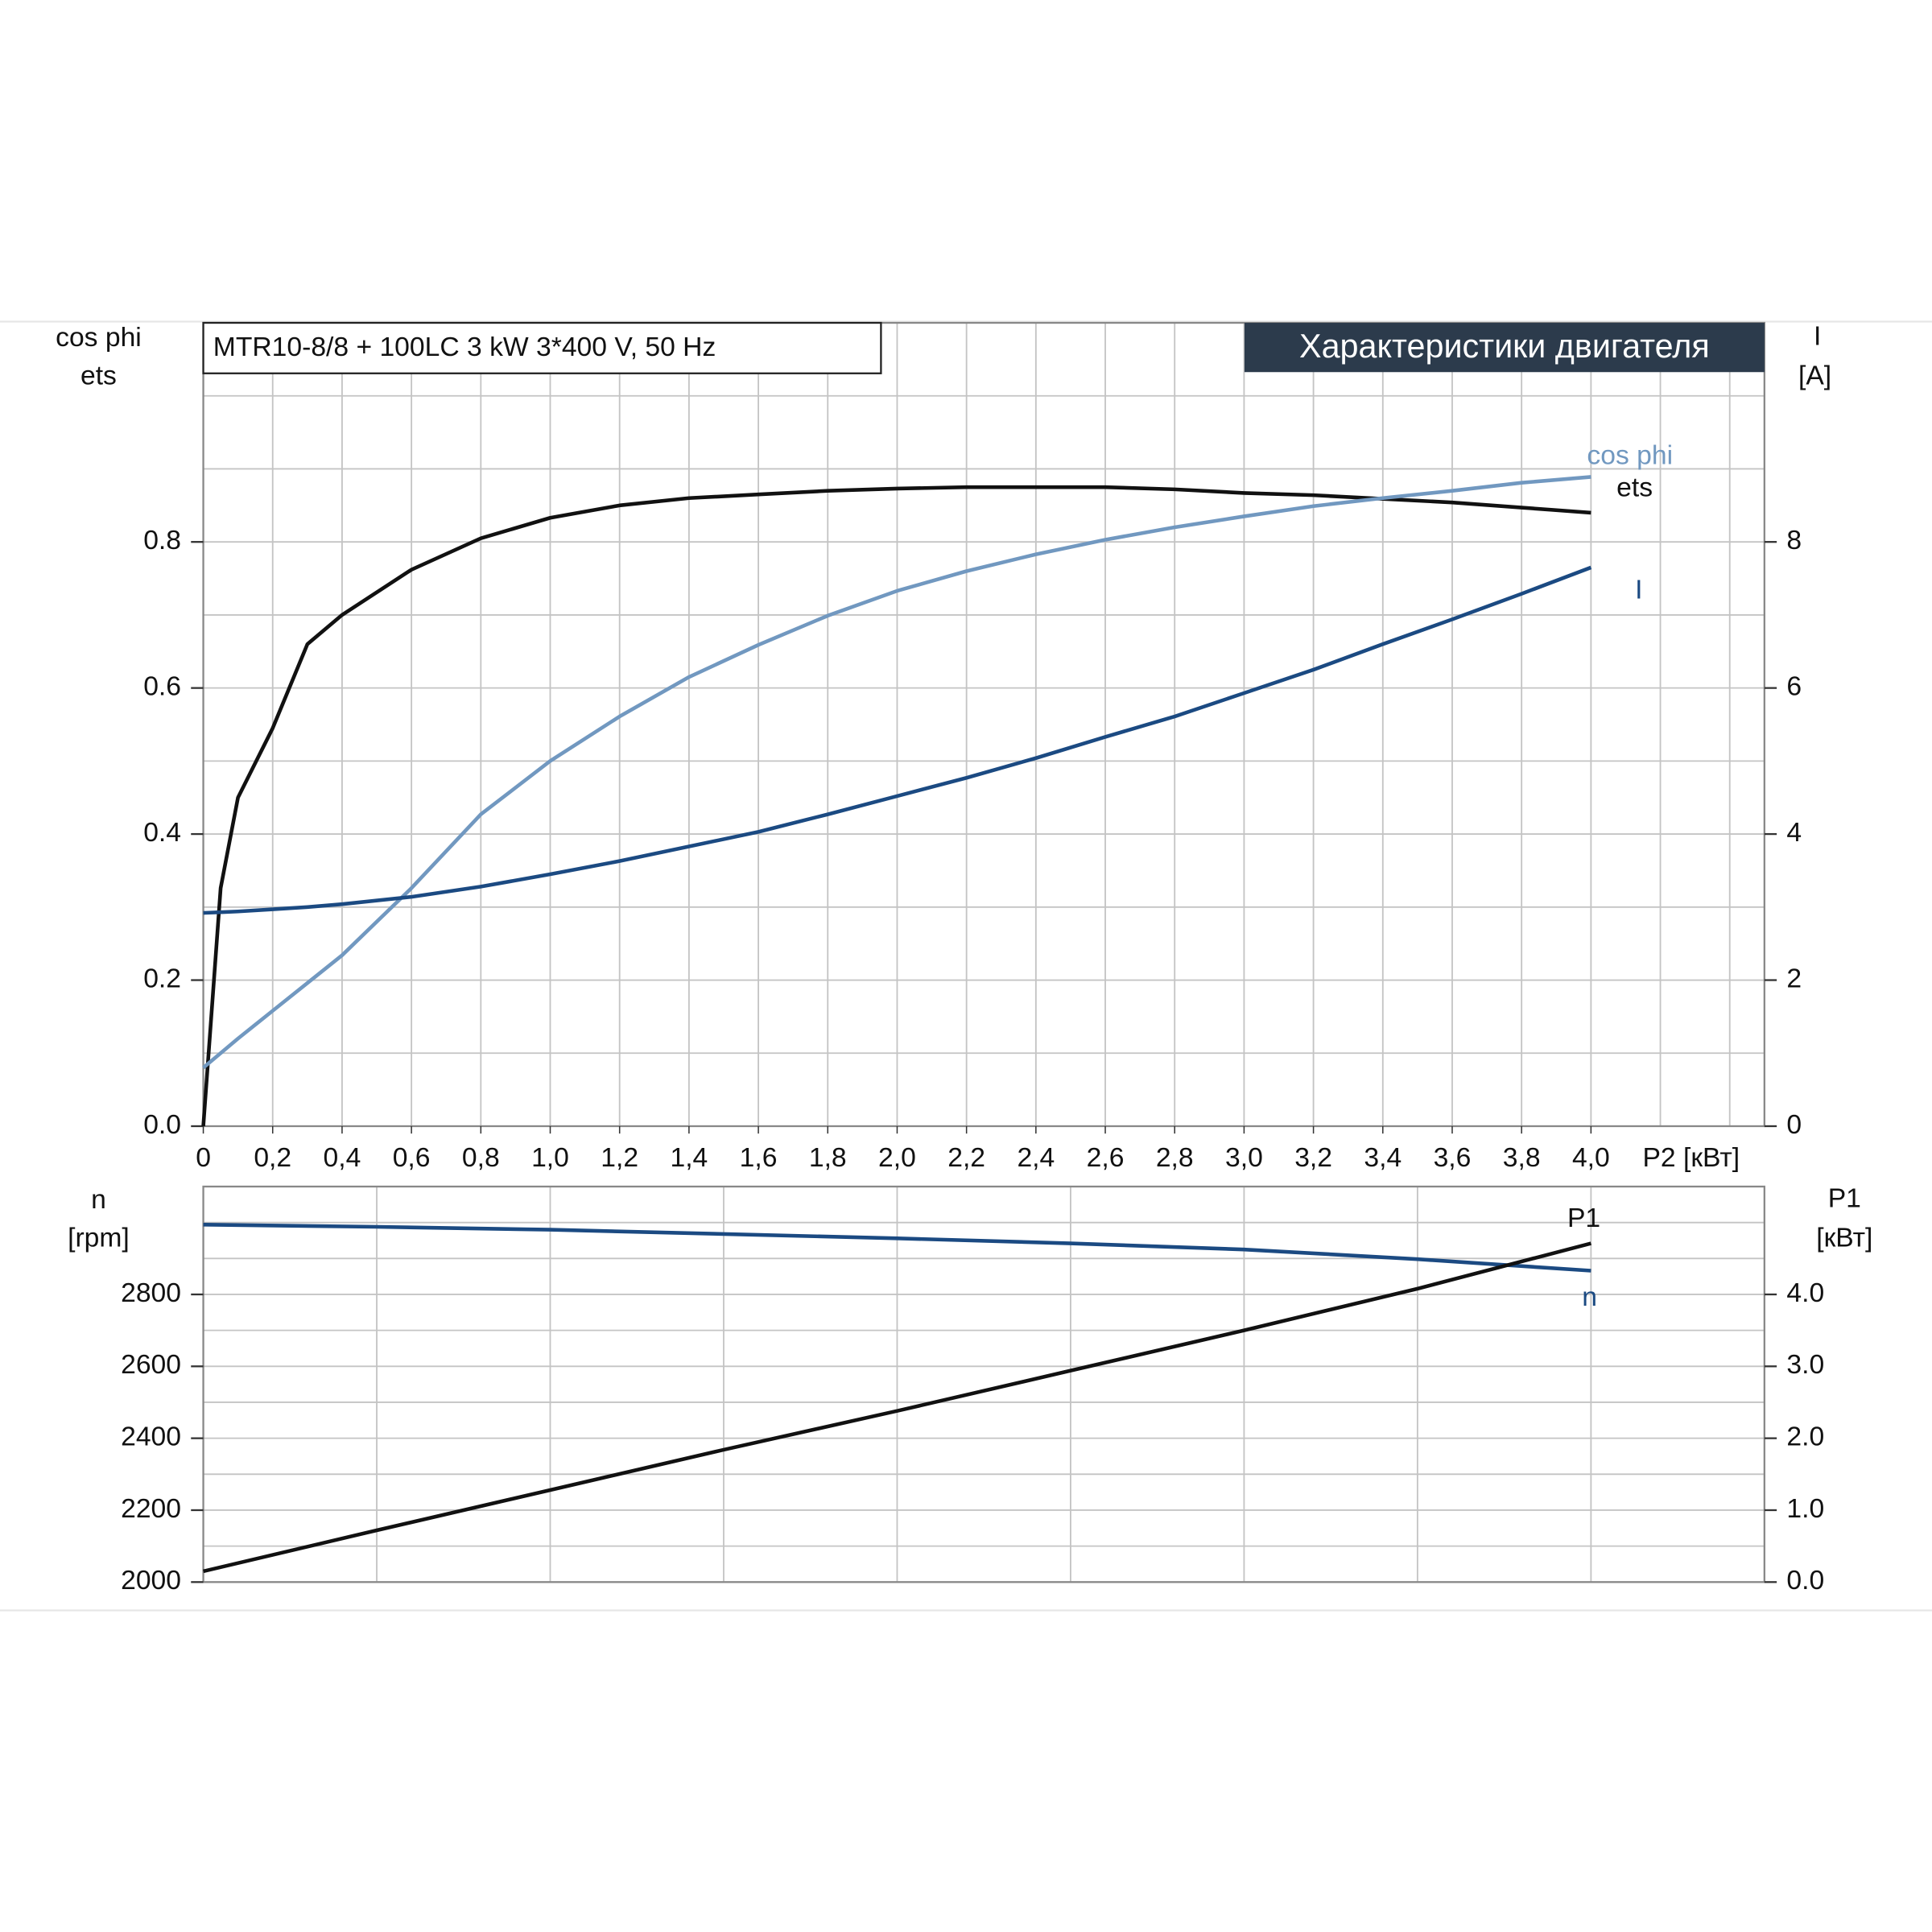 Image resolution: width=1932 pixels, height=1932 pixels. Describe the element at coordinates (99, 1238) in the screenshot. I see `y-axis-label: [rpm]` at that location.